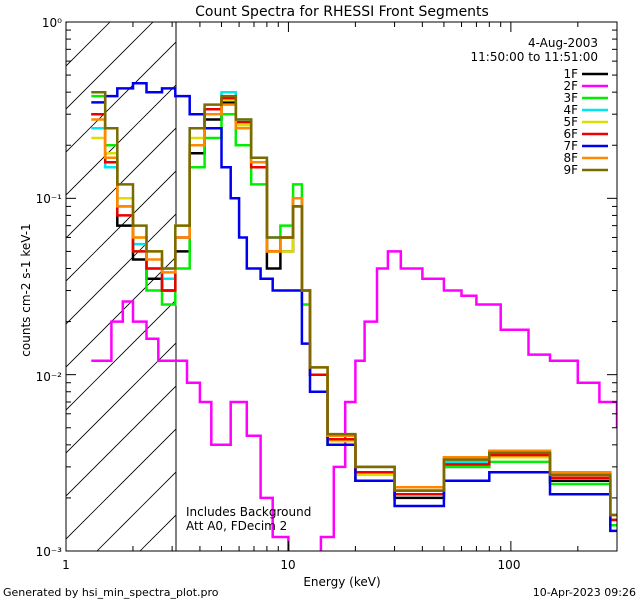 Image resolution: width=640 pixels, height=600 pixels. Describe the element at coordinates (52, 23) in the screenshot. I see `y-tick-label: 10⁰` at that location.